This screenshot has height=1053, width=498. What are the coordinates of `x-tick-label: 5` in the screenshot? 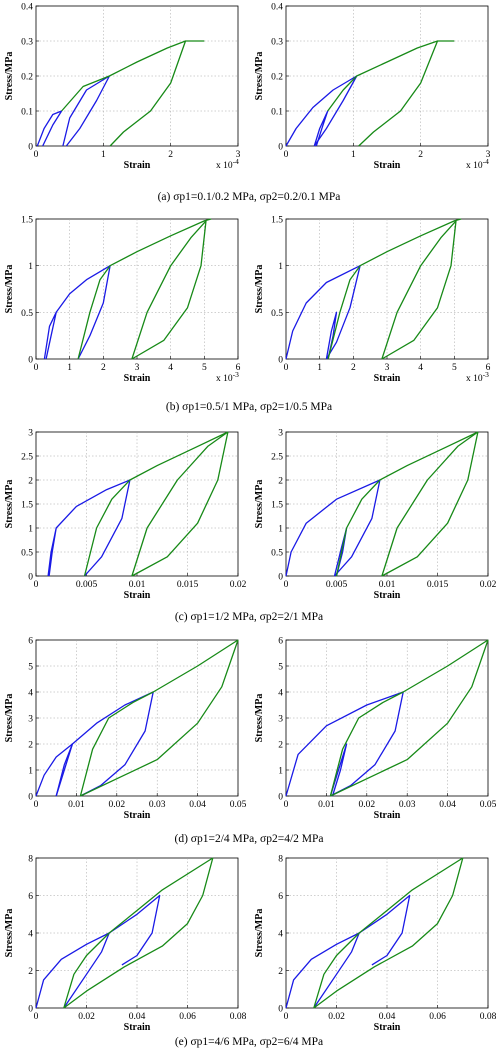 It's located at (454, 368).